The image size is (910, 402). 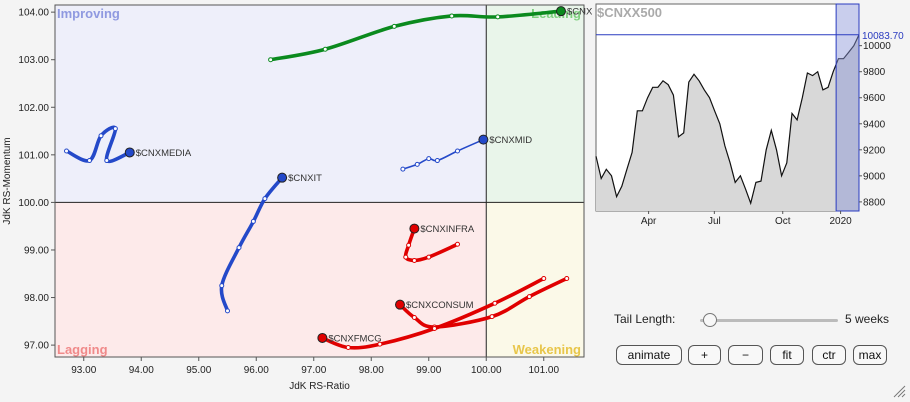 I want to click on label-cnxmid: $CNXMID, so click(x=510, y=140).